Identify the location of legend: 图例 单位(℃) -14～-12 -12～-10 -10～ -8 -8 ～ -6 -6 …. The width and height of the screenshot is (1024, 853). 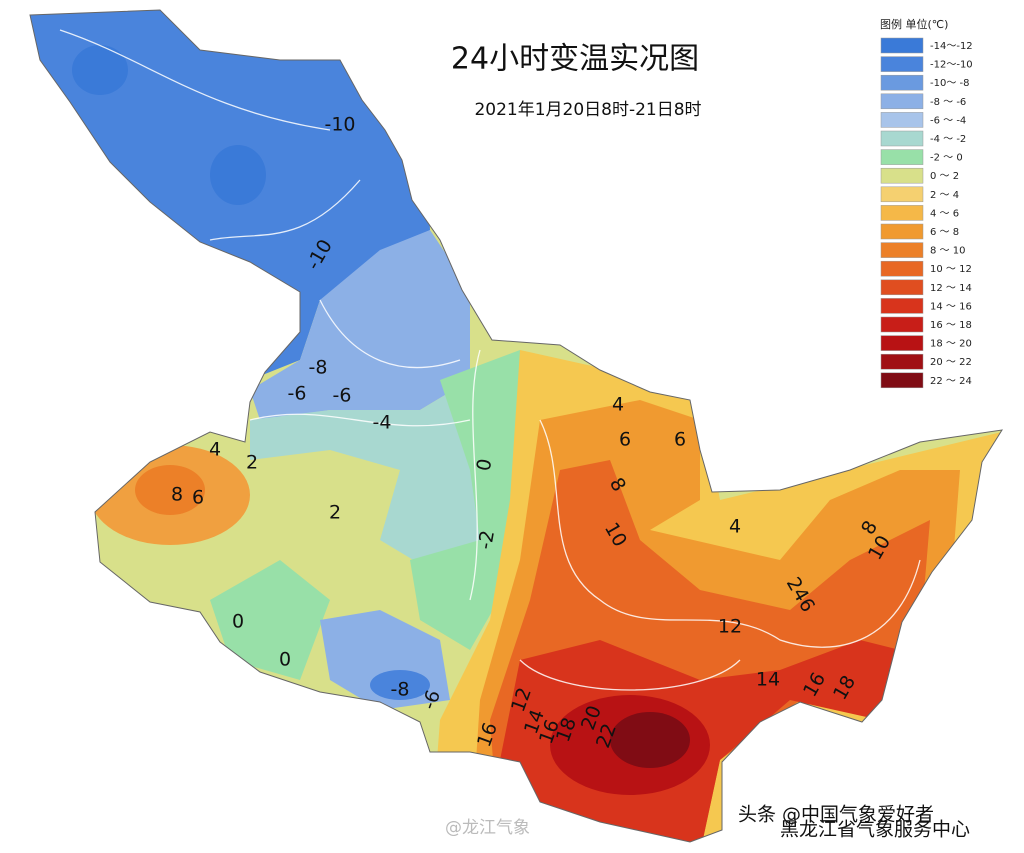
(926, 203).